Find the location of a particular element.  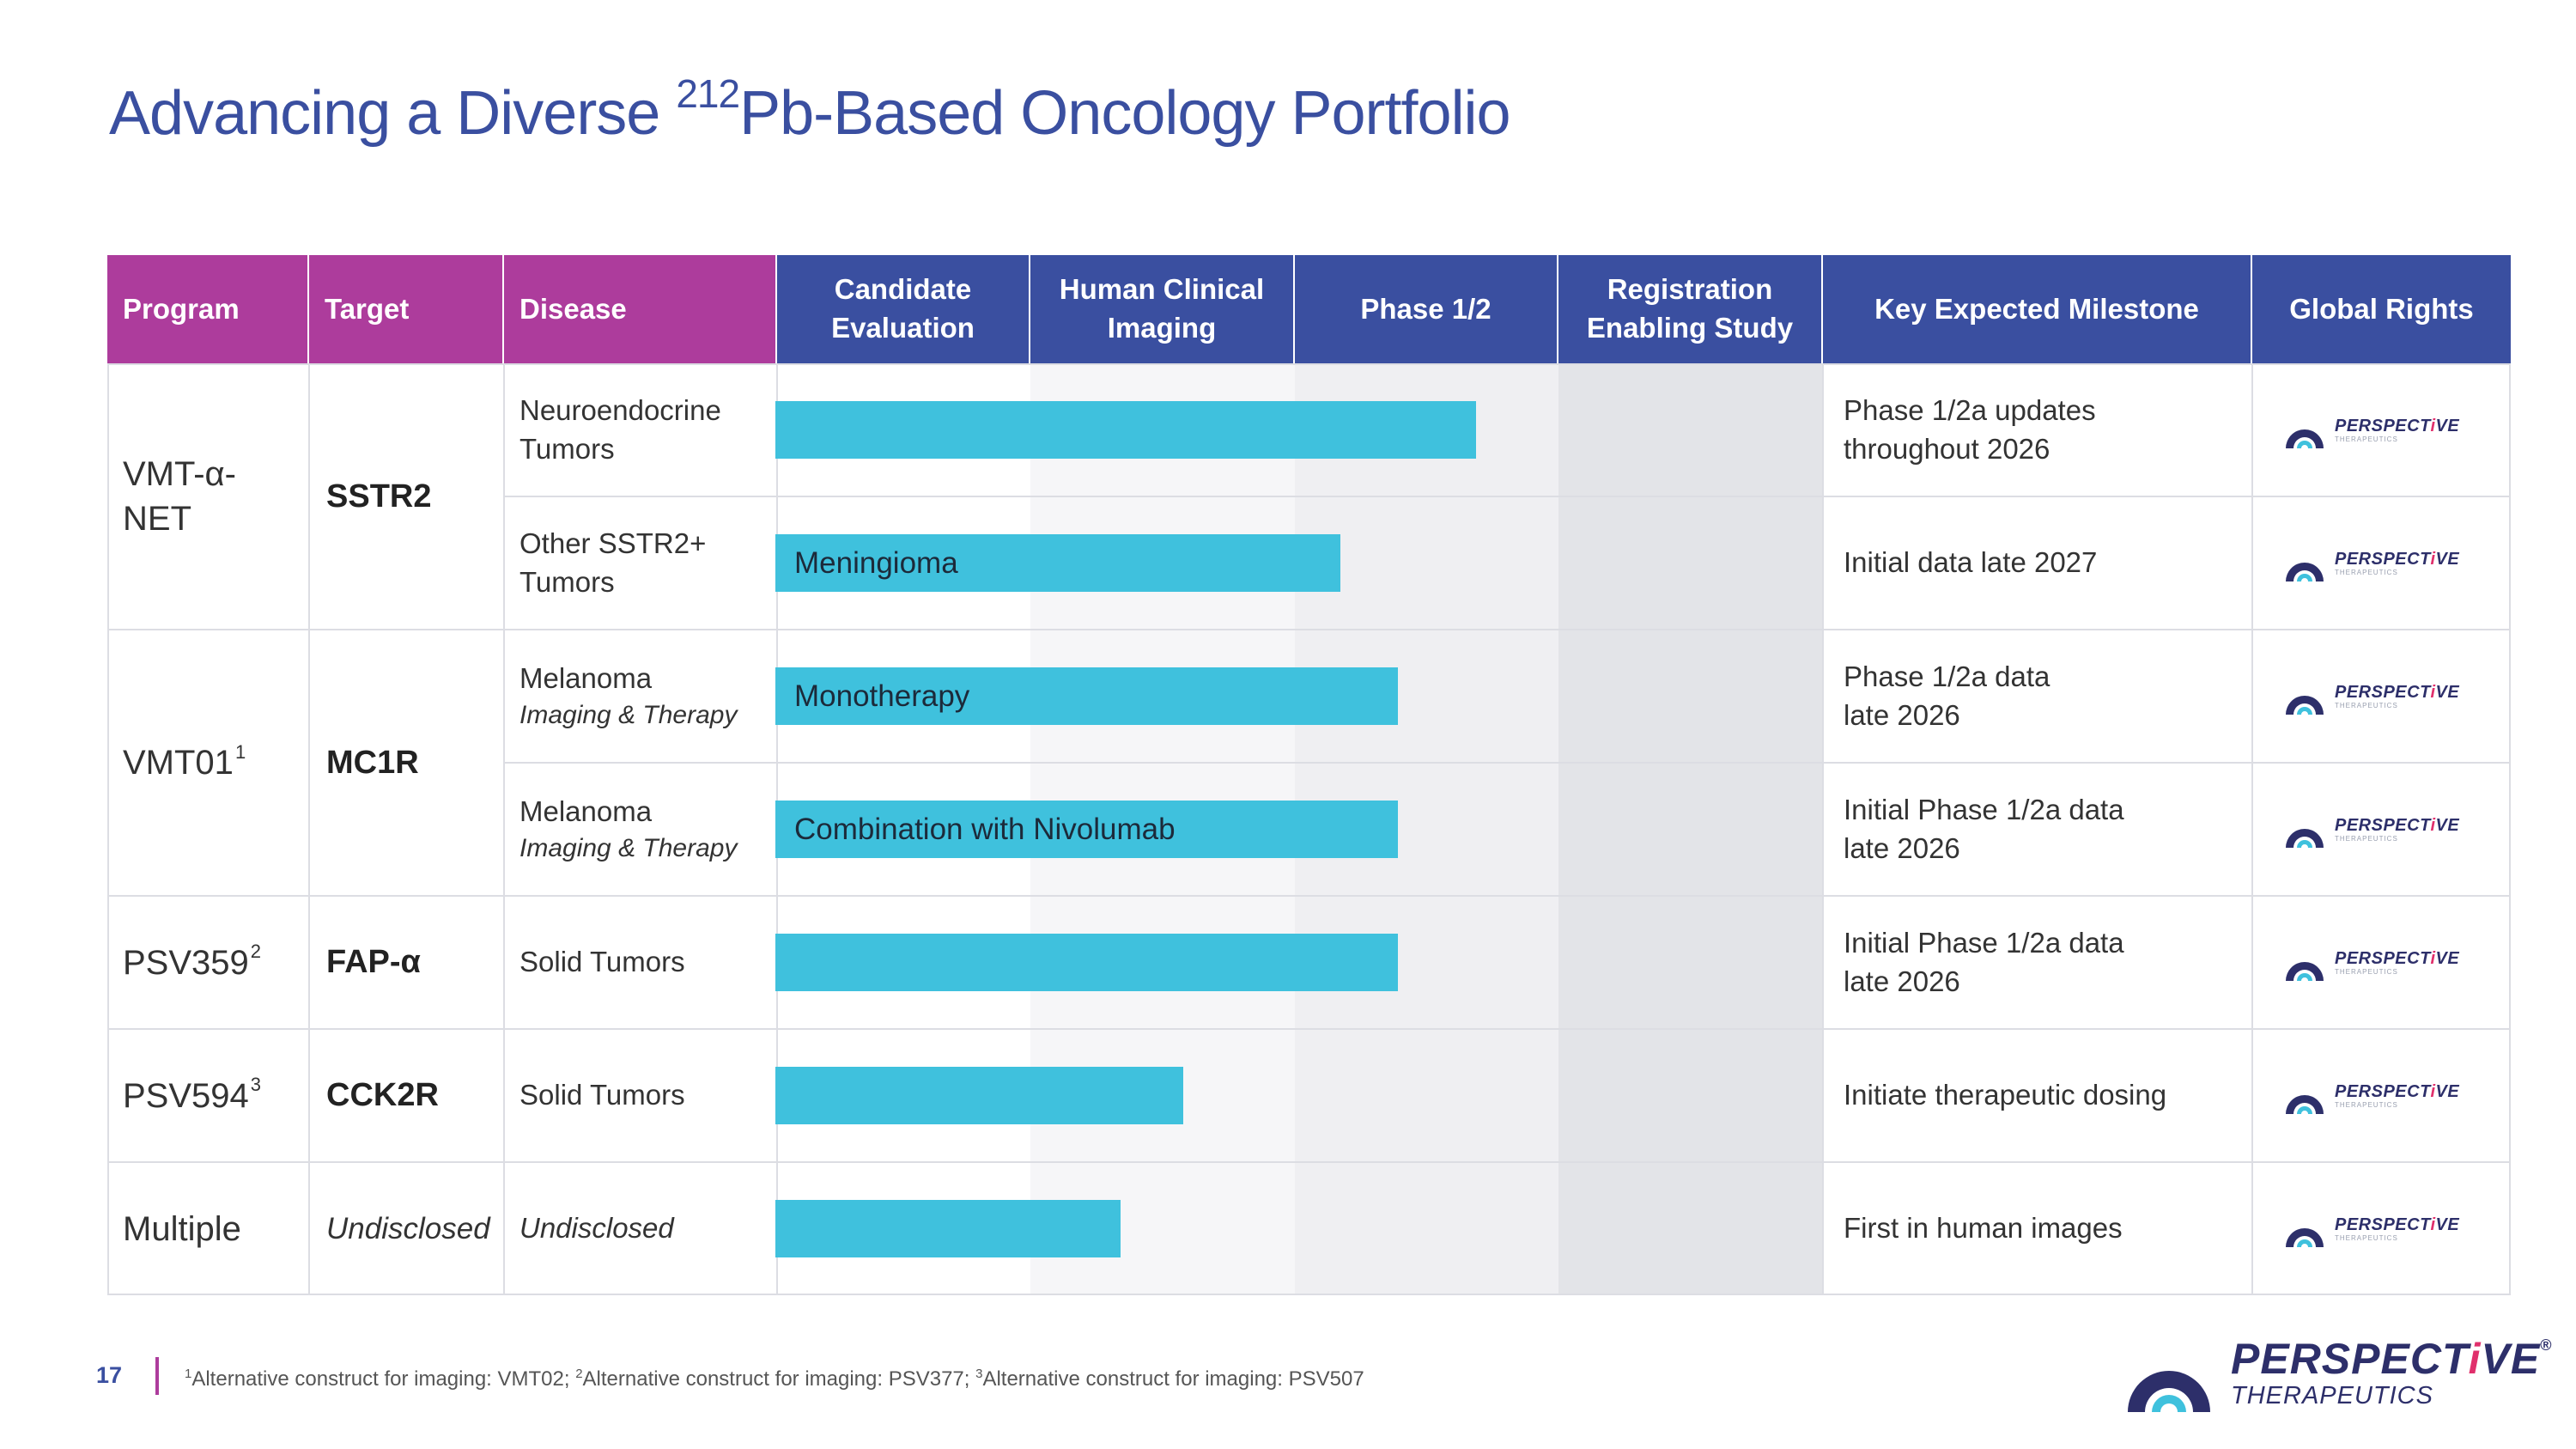

brand-logo-icon is located at coordinates (2169, 1391).